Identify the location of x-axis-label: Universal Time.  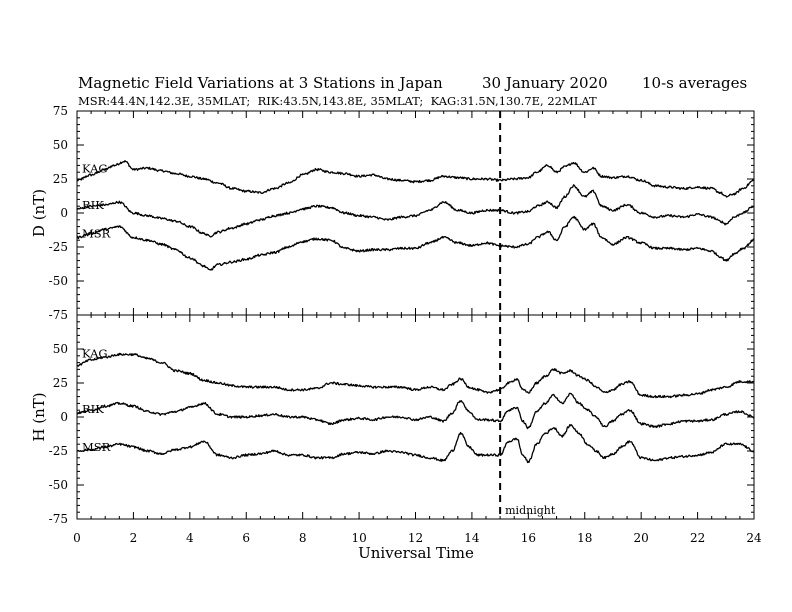
(416, 553).